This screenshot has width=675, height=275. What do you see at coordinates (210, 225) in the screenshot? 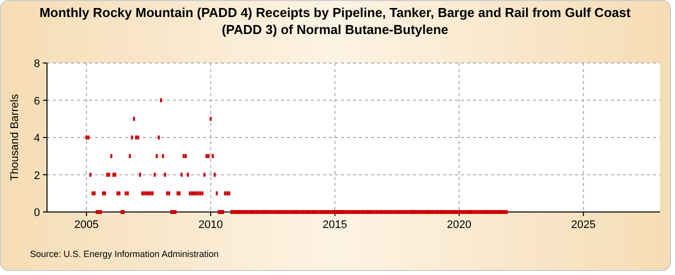
I see `x-tick-label: 2010` at bounding box center [210, 225].